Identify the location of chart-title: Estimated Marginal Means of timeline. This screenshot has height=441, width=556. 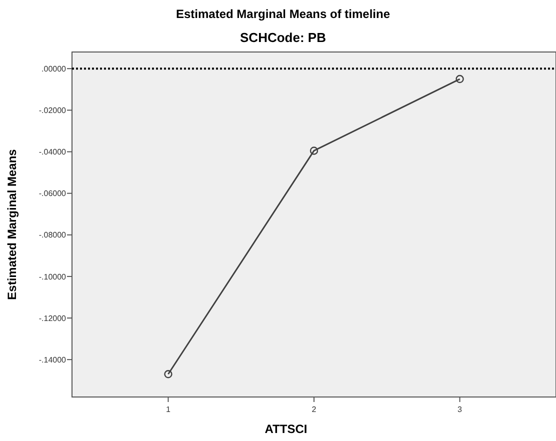
(283, 14).